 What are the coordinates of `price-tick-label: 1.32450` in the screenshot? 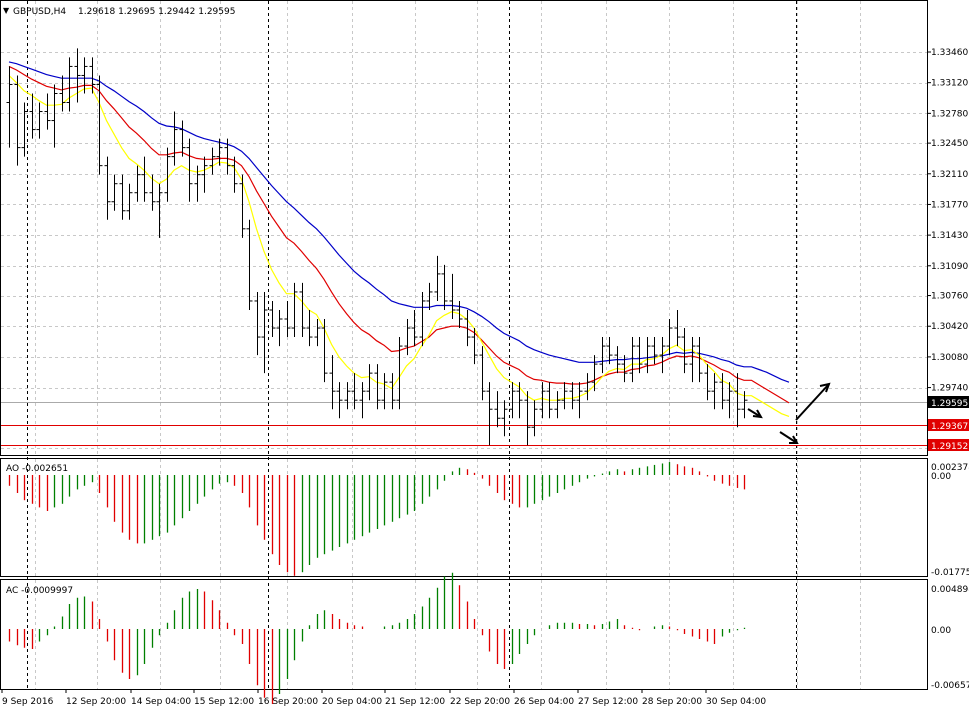 It's located at (949, 144).